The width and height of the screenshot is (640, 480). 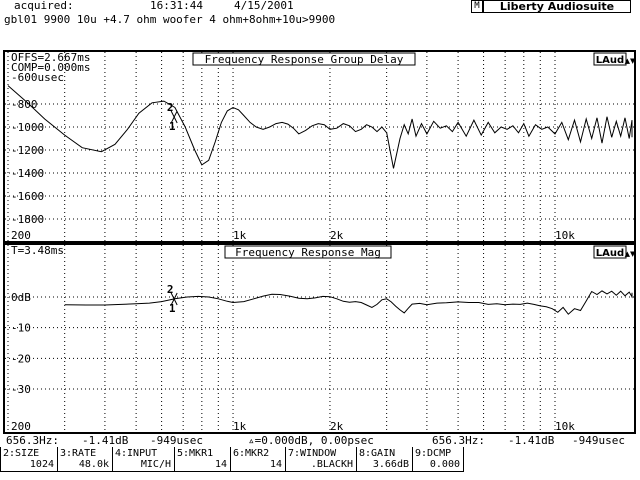 I want to click on softkey-mkr1: 5:MKR1 14, so click(x=202, y=459).